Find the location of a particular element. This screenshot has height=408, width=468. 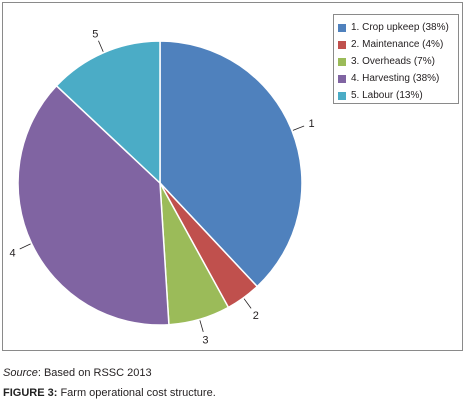

legend-item-harvesting: 4. Harvesting (38%) is located at coordinates (398, 78).